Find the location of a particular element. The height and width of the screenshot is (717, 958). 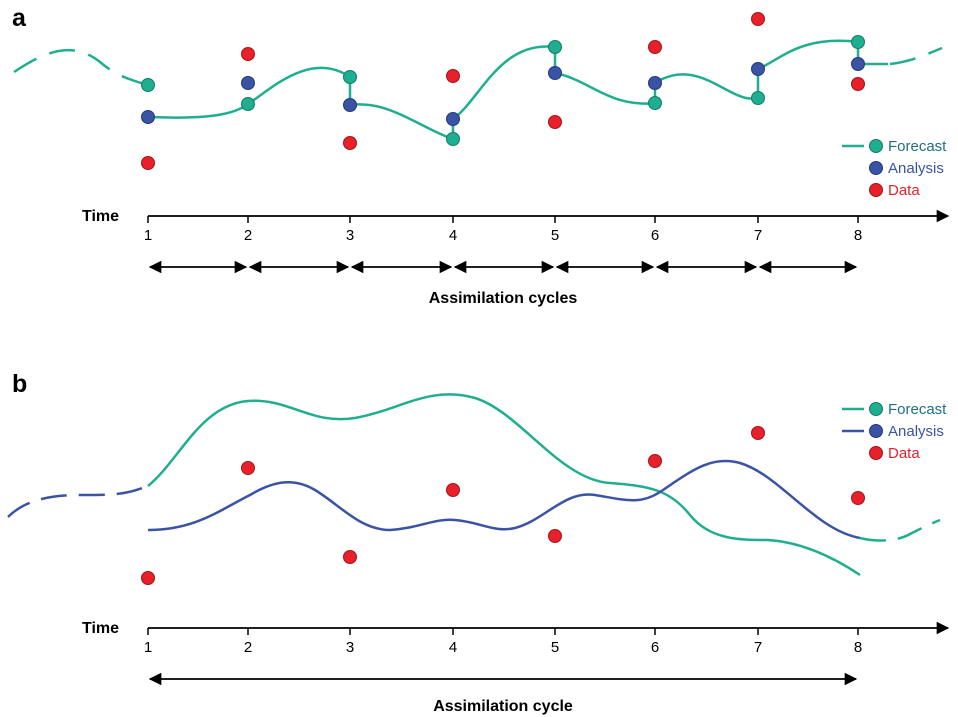

panel-a-letter: a is located at coordinates (19, 18).